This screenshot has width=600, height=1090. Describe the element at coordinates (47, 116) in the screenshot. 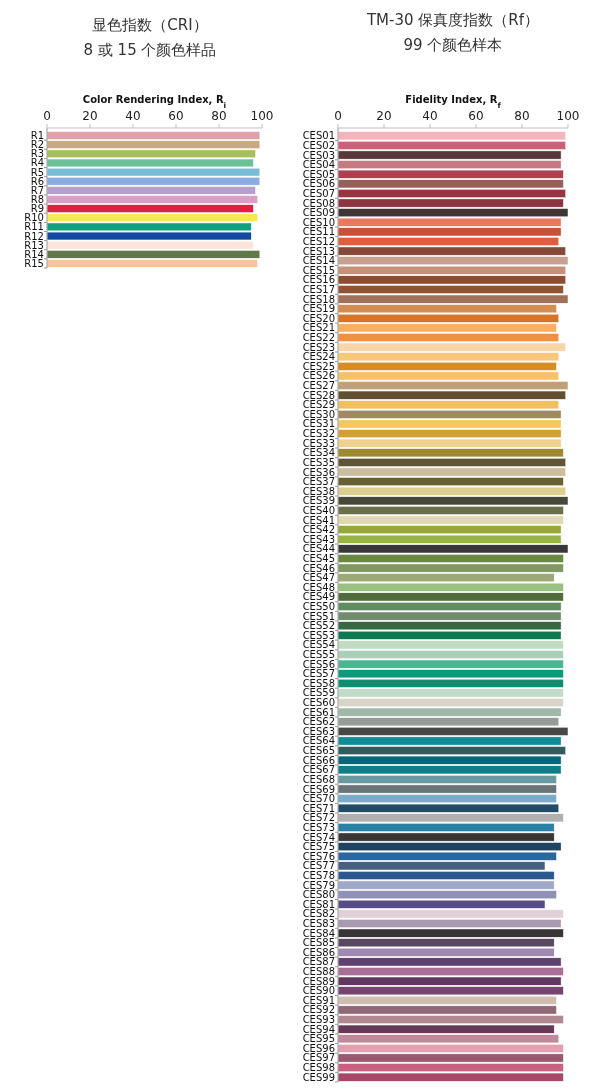

I see `x-tick-label: 0` at that location.